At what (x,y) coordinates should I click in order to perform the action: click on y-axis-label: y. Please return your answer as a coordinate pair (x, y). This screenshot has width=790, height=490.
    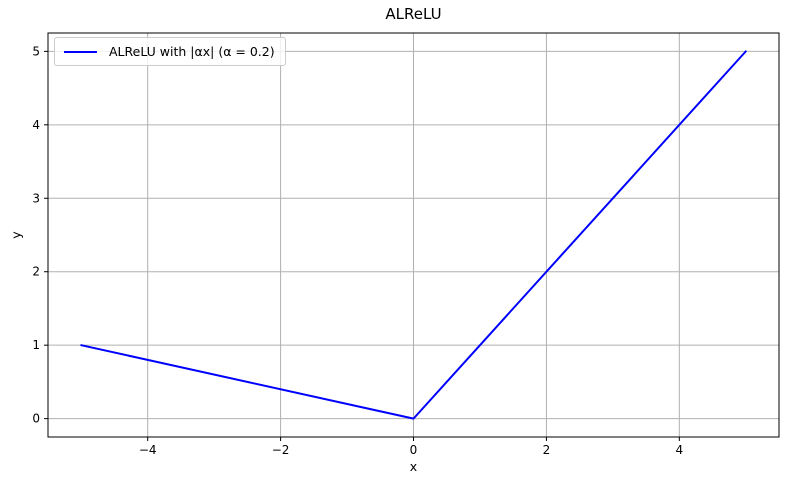
    Looking at the image, I should click on (16, 235).